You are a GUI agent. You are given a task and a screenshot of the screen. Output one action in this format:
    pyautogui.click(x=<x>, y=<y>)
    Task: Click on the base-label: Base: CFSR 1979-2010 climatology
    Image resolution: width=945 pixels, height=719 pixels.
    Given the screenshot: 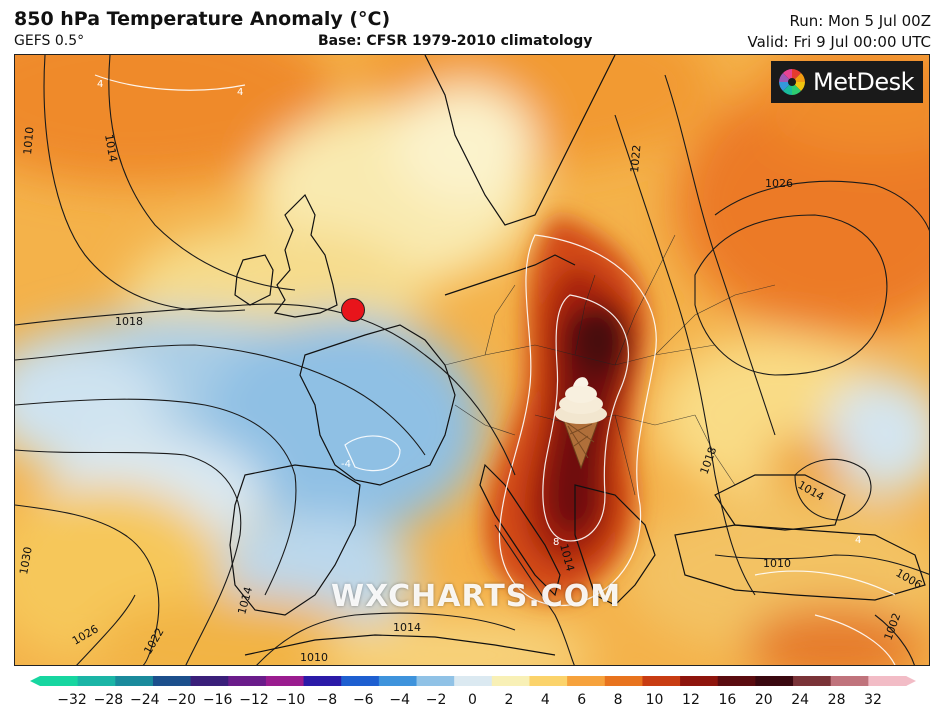 What is the action you would take?
    pyautogui.click(x=455, y=41)
    